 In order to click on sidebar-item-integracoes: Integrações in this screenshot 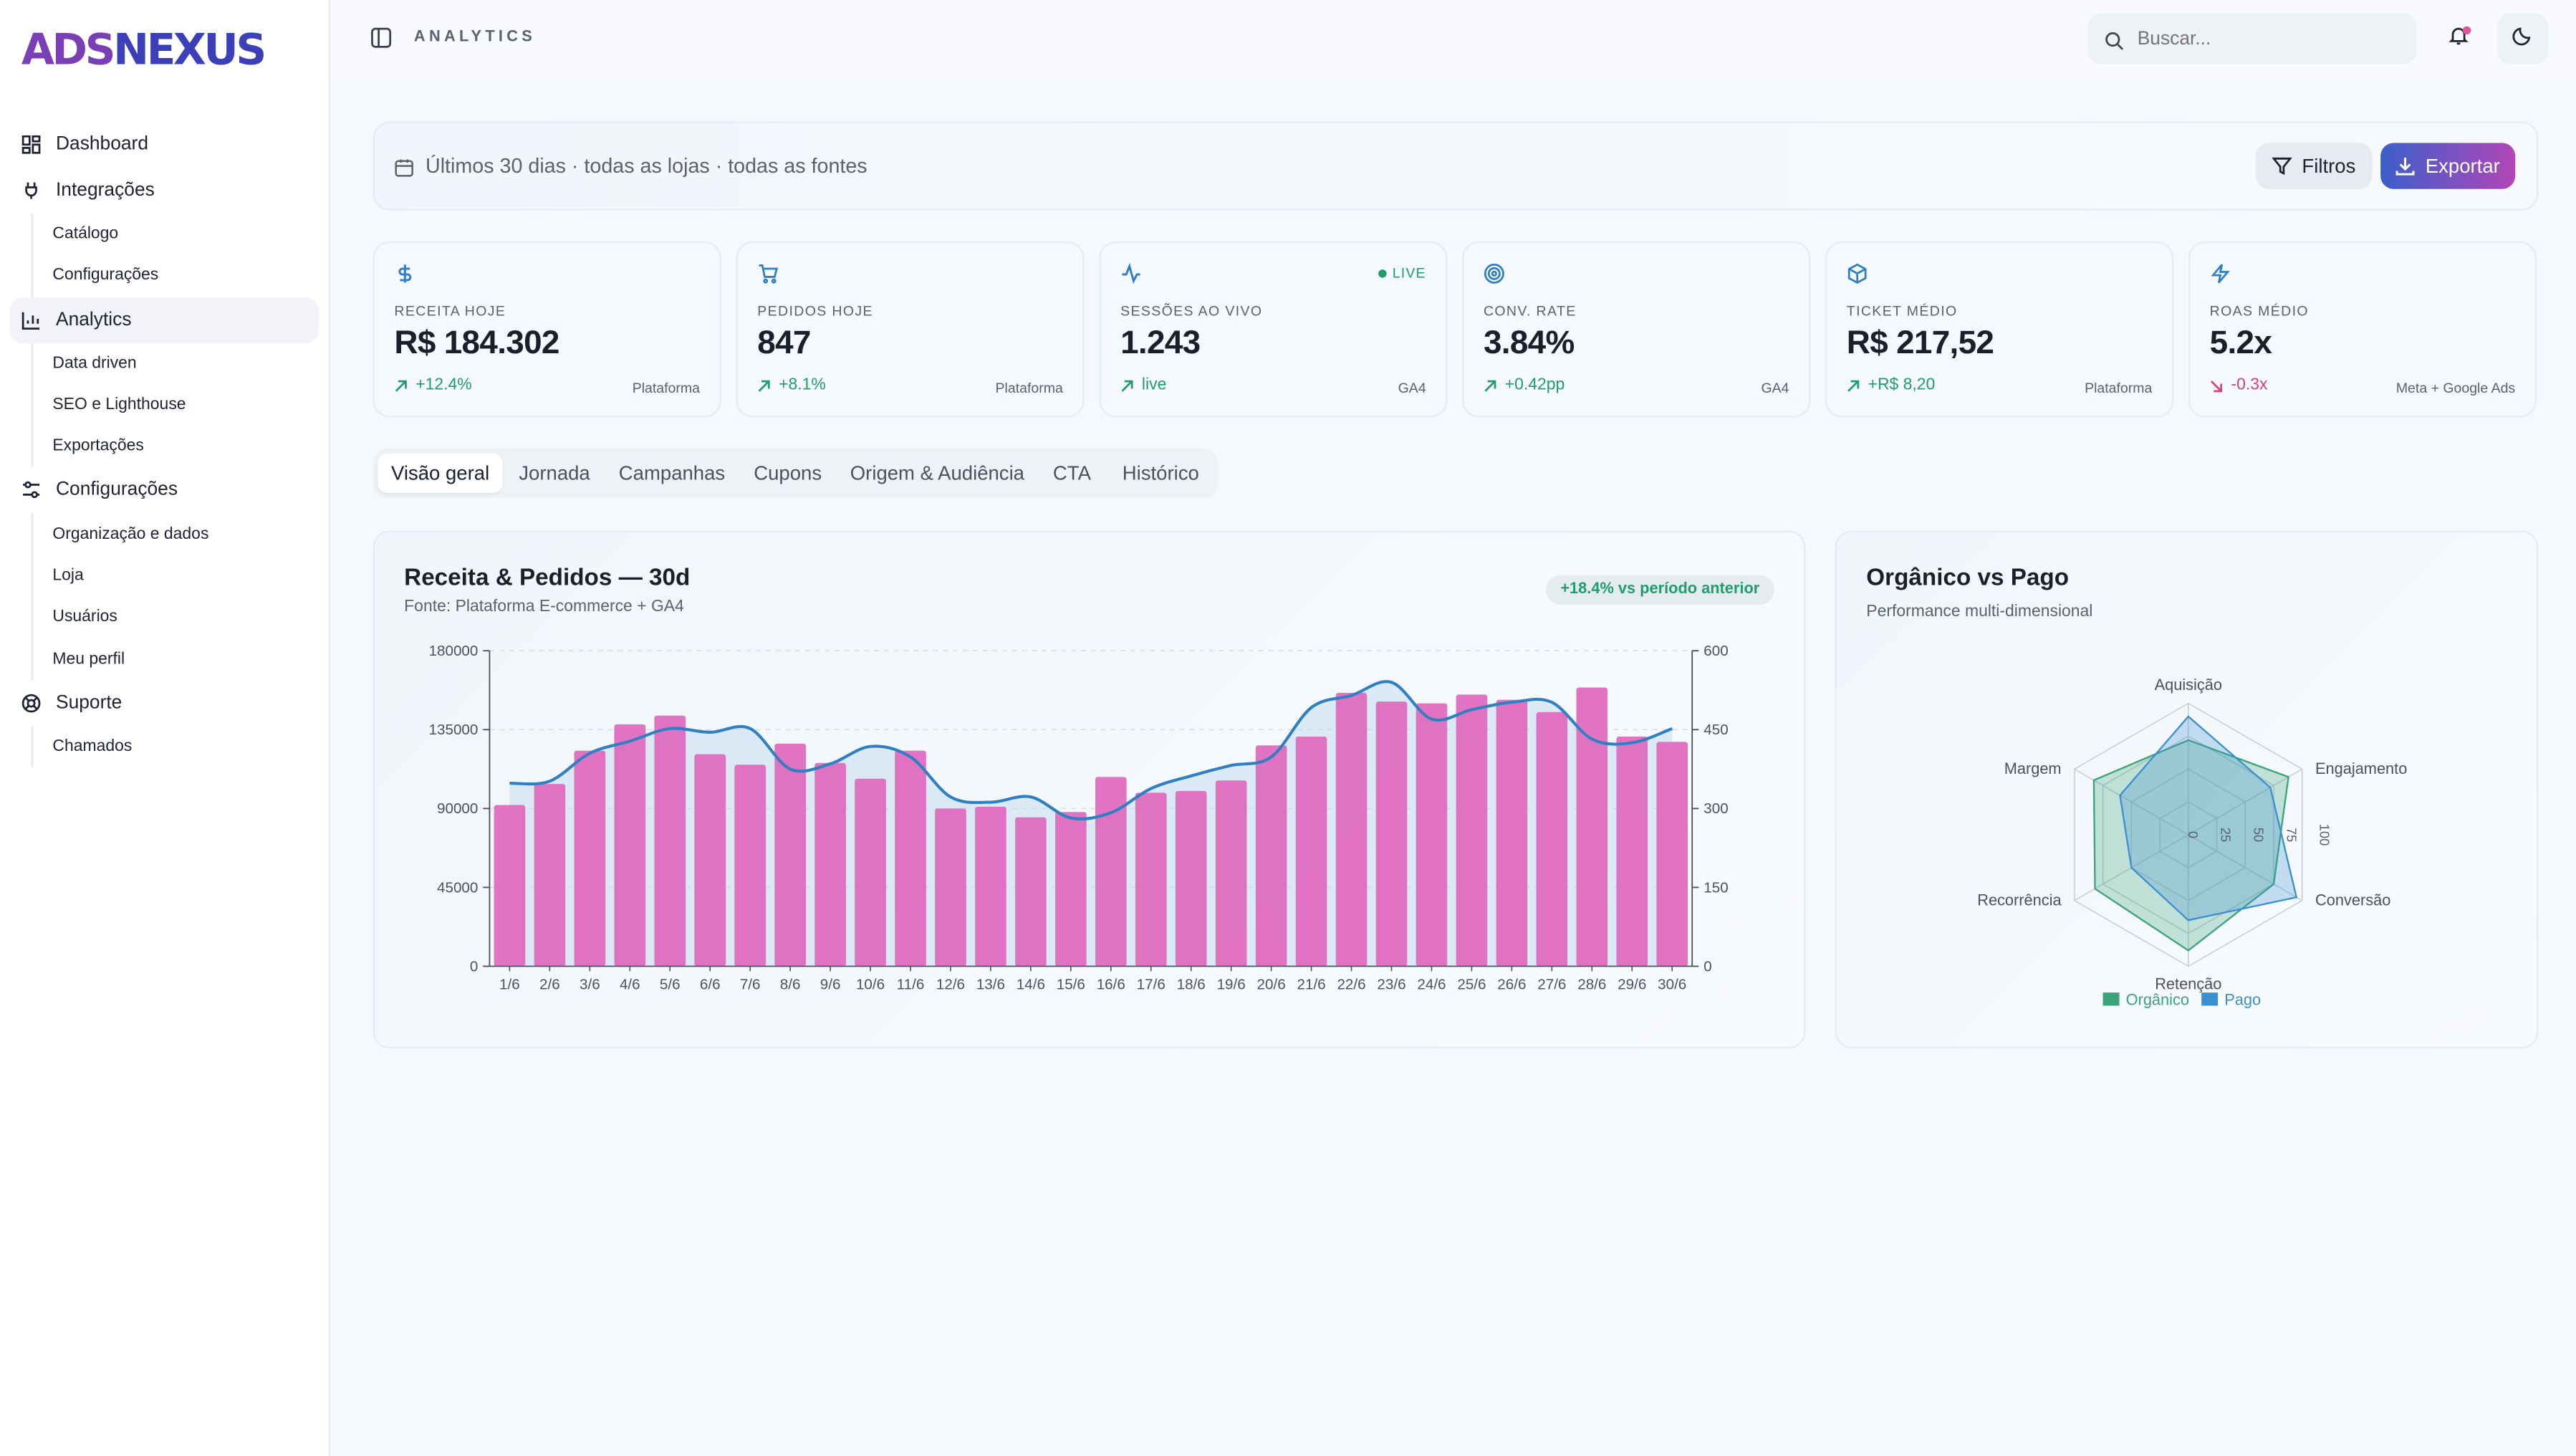, I will do `click(164, 191)`.